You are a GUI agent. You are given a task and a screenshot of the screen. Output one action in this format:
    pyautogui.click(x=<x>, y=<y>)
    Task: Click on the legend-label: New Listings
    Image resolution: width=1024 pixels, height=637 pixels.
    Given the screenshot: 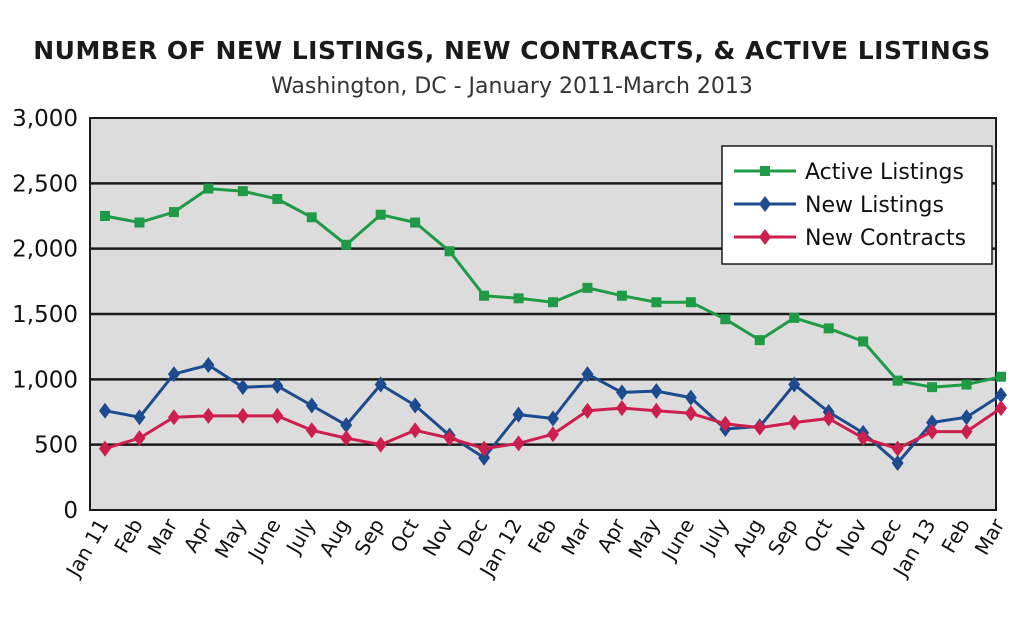 What is the action you would take?
    pyautogui.click(x=874, y=205)
    